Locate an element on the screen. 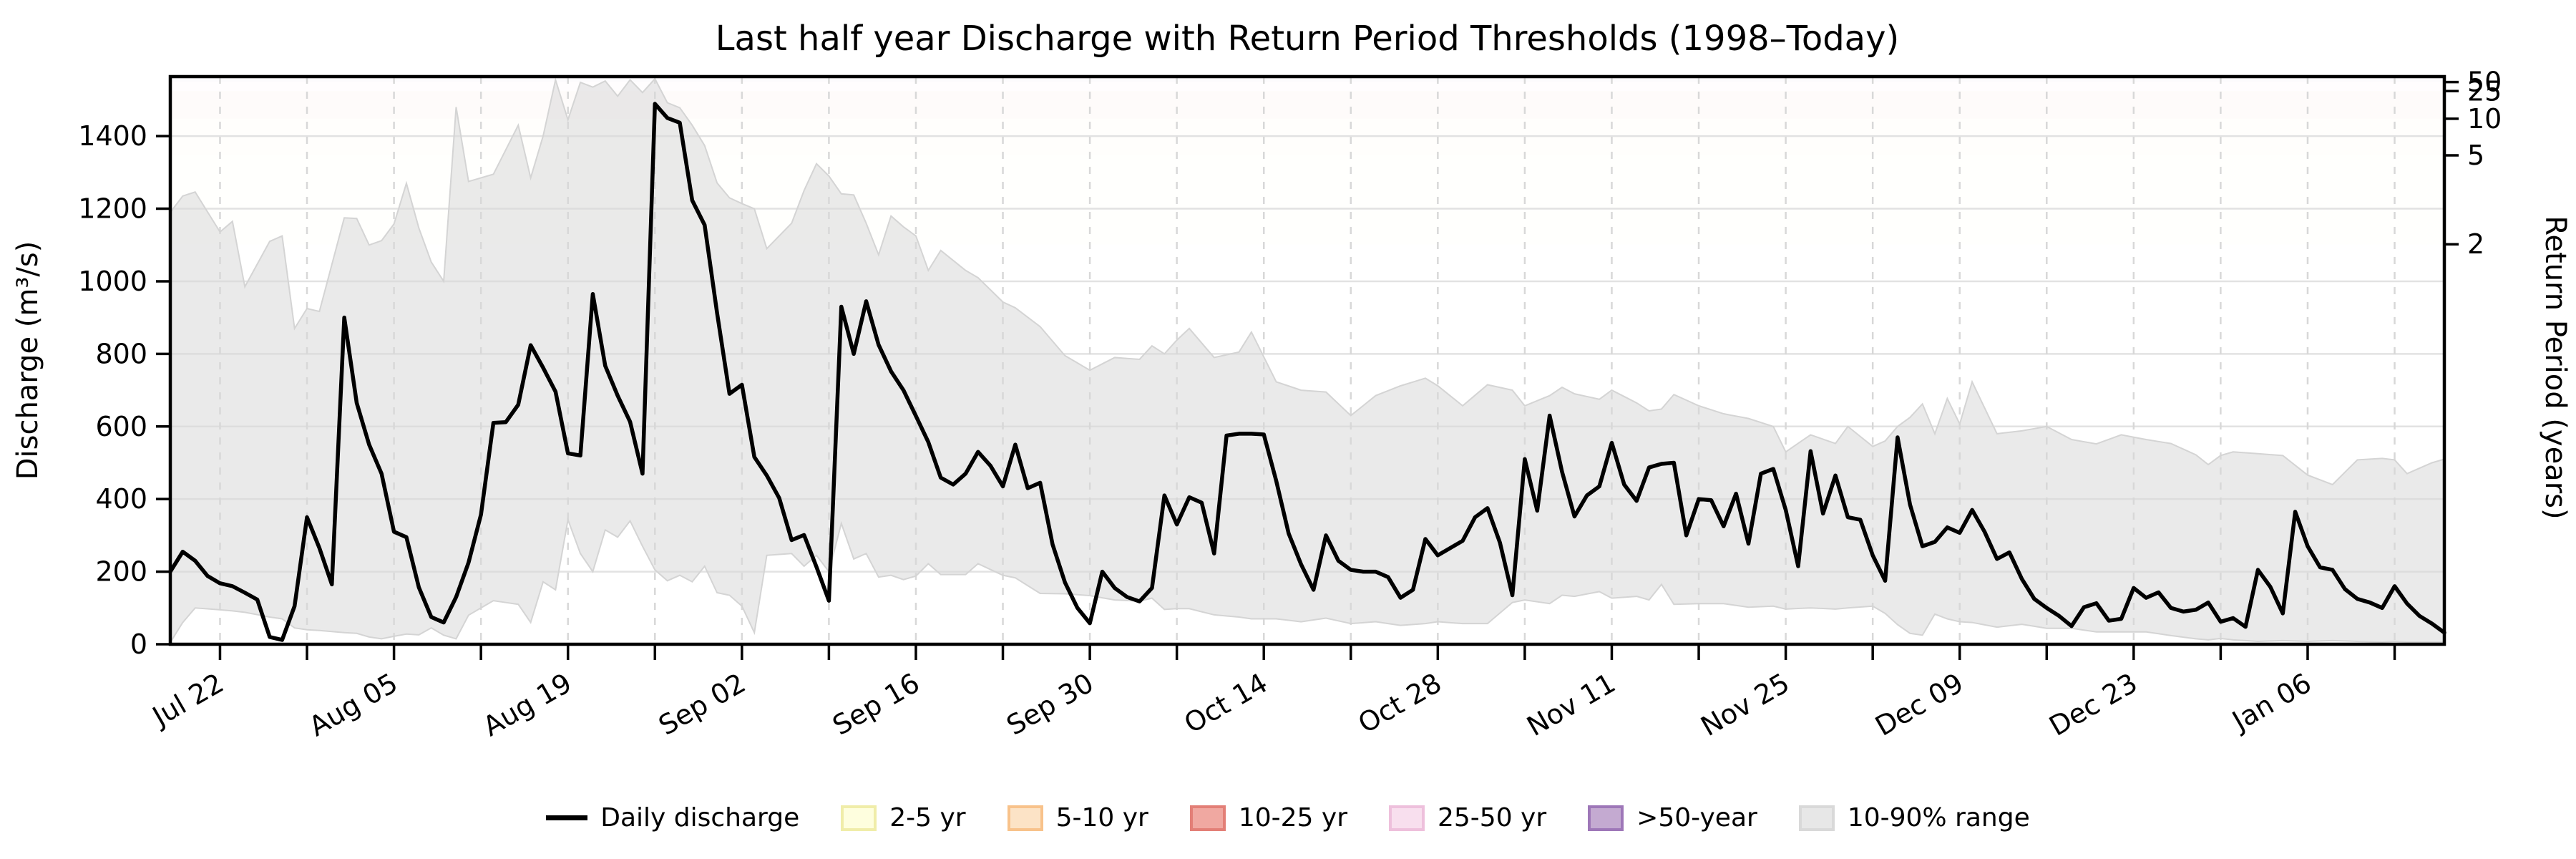  threshold-band->50-year is located at coordinates (1307, 79).